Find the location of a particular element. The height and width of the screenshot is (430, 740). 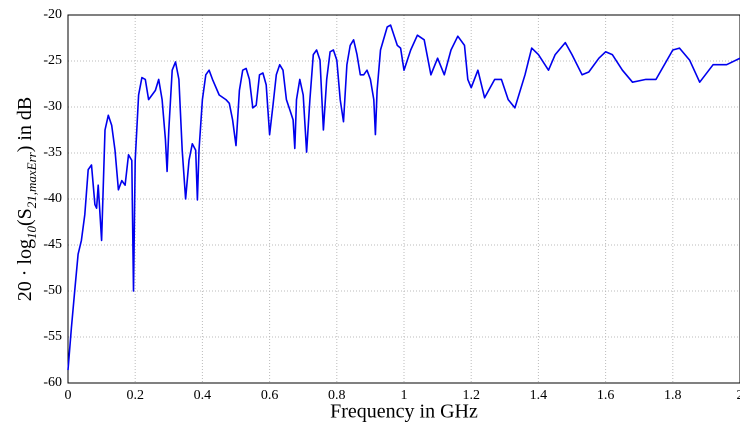

y-tick-label: -20 is located at coordinates (52, 14).